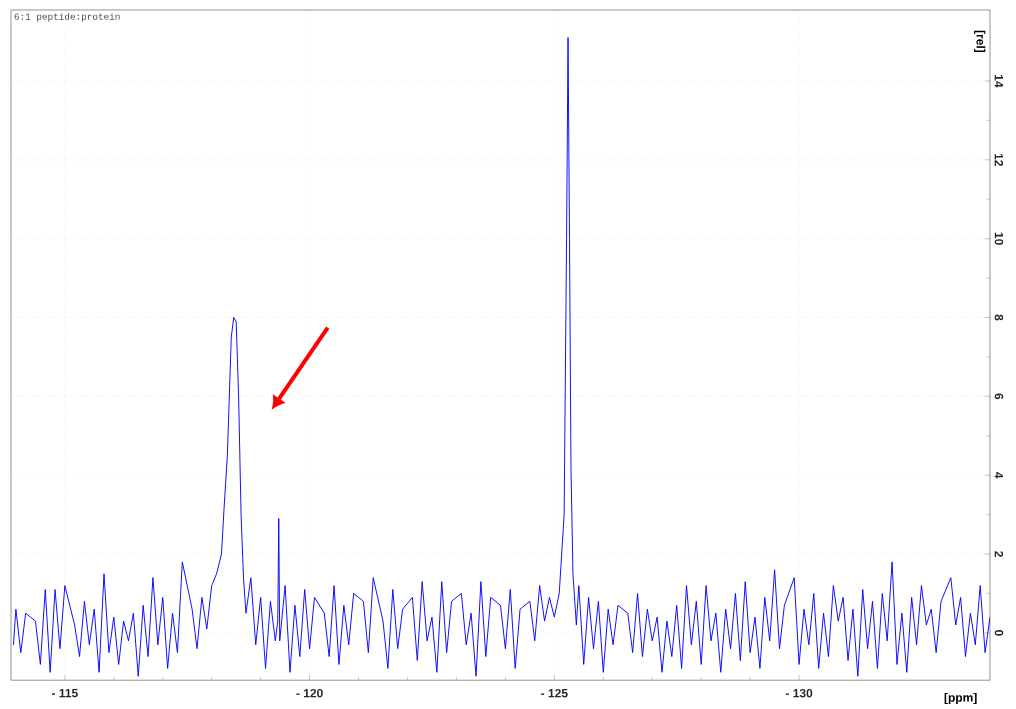 The width and height of the screenshot is (1016, 709). What do you see at coordinates (999, 554) in the screenshot?
I see `y-tick-label: 2` at bounding box center [999, 554].